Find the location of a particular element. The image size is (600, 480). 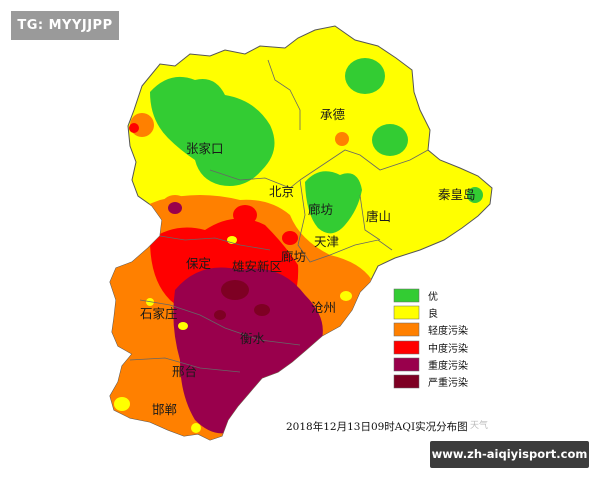

city-label-zhangjiakou: 张家口 is located at coordinates (205, 148).